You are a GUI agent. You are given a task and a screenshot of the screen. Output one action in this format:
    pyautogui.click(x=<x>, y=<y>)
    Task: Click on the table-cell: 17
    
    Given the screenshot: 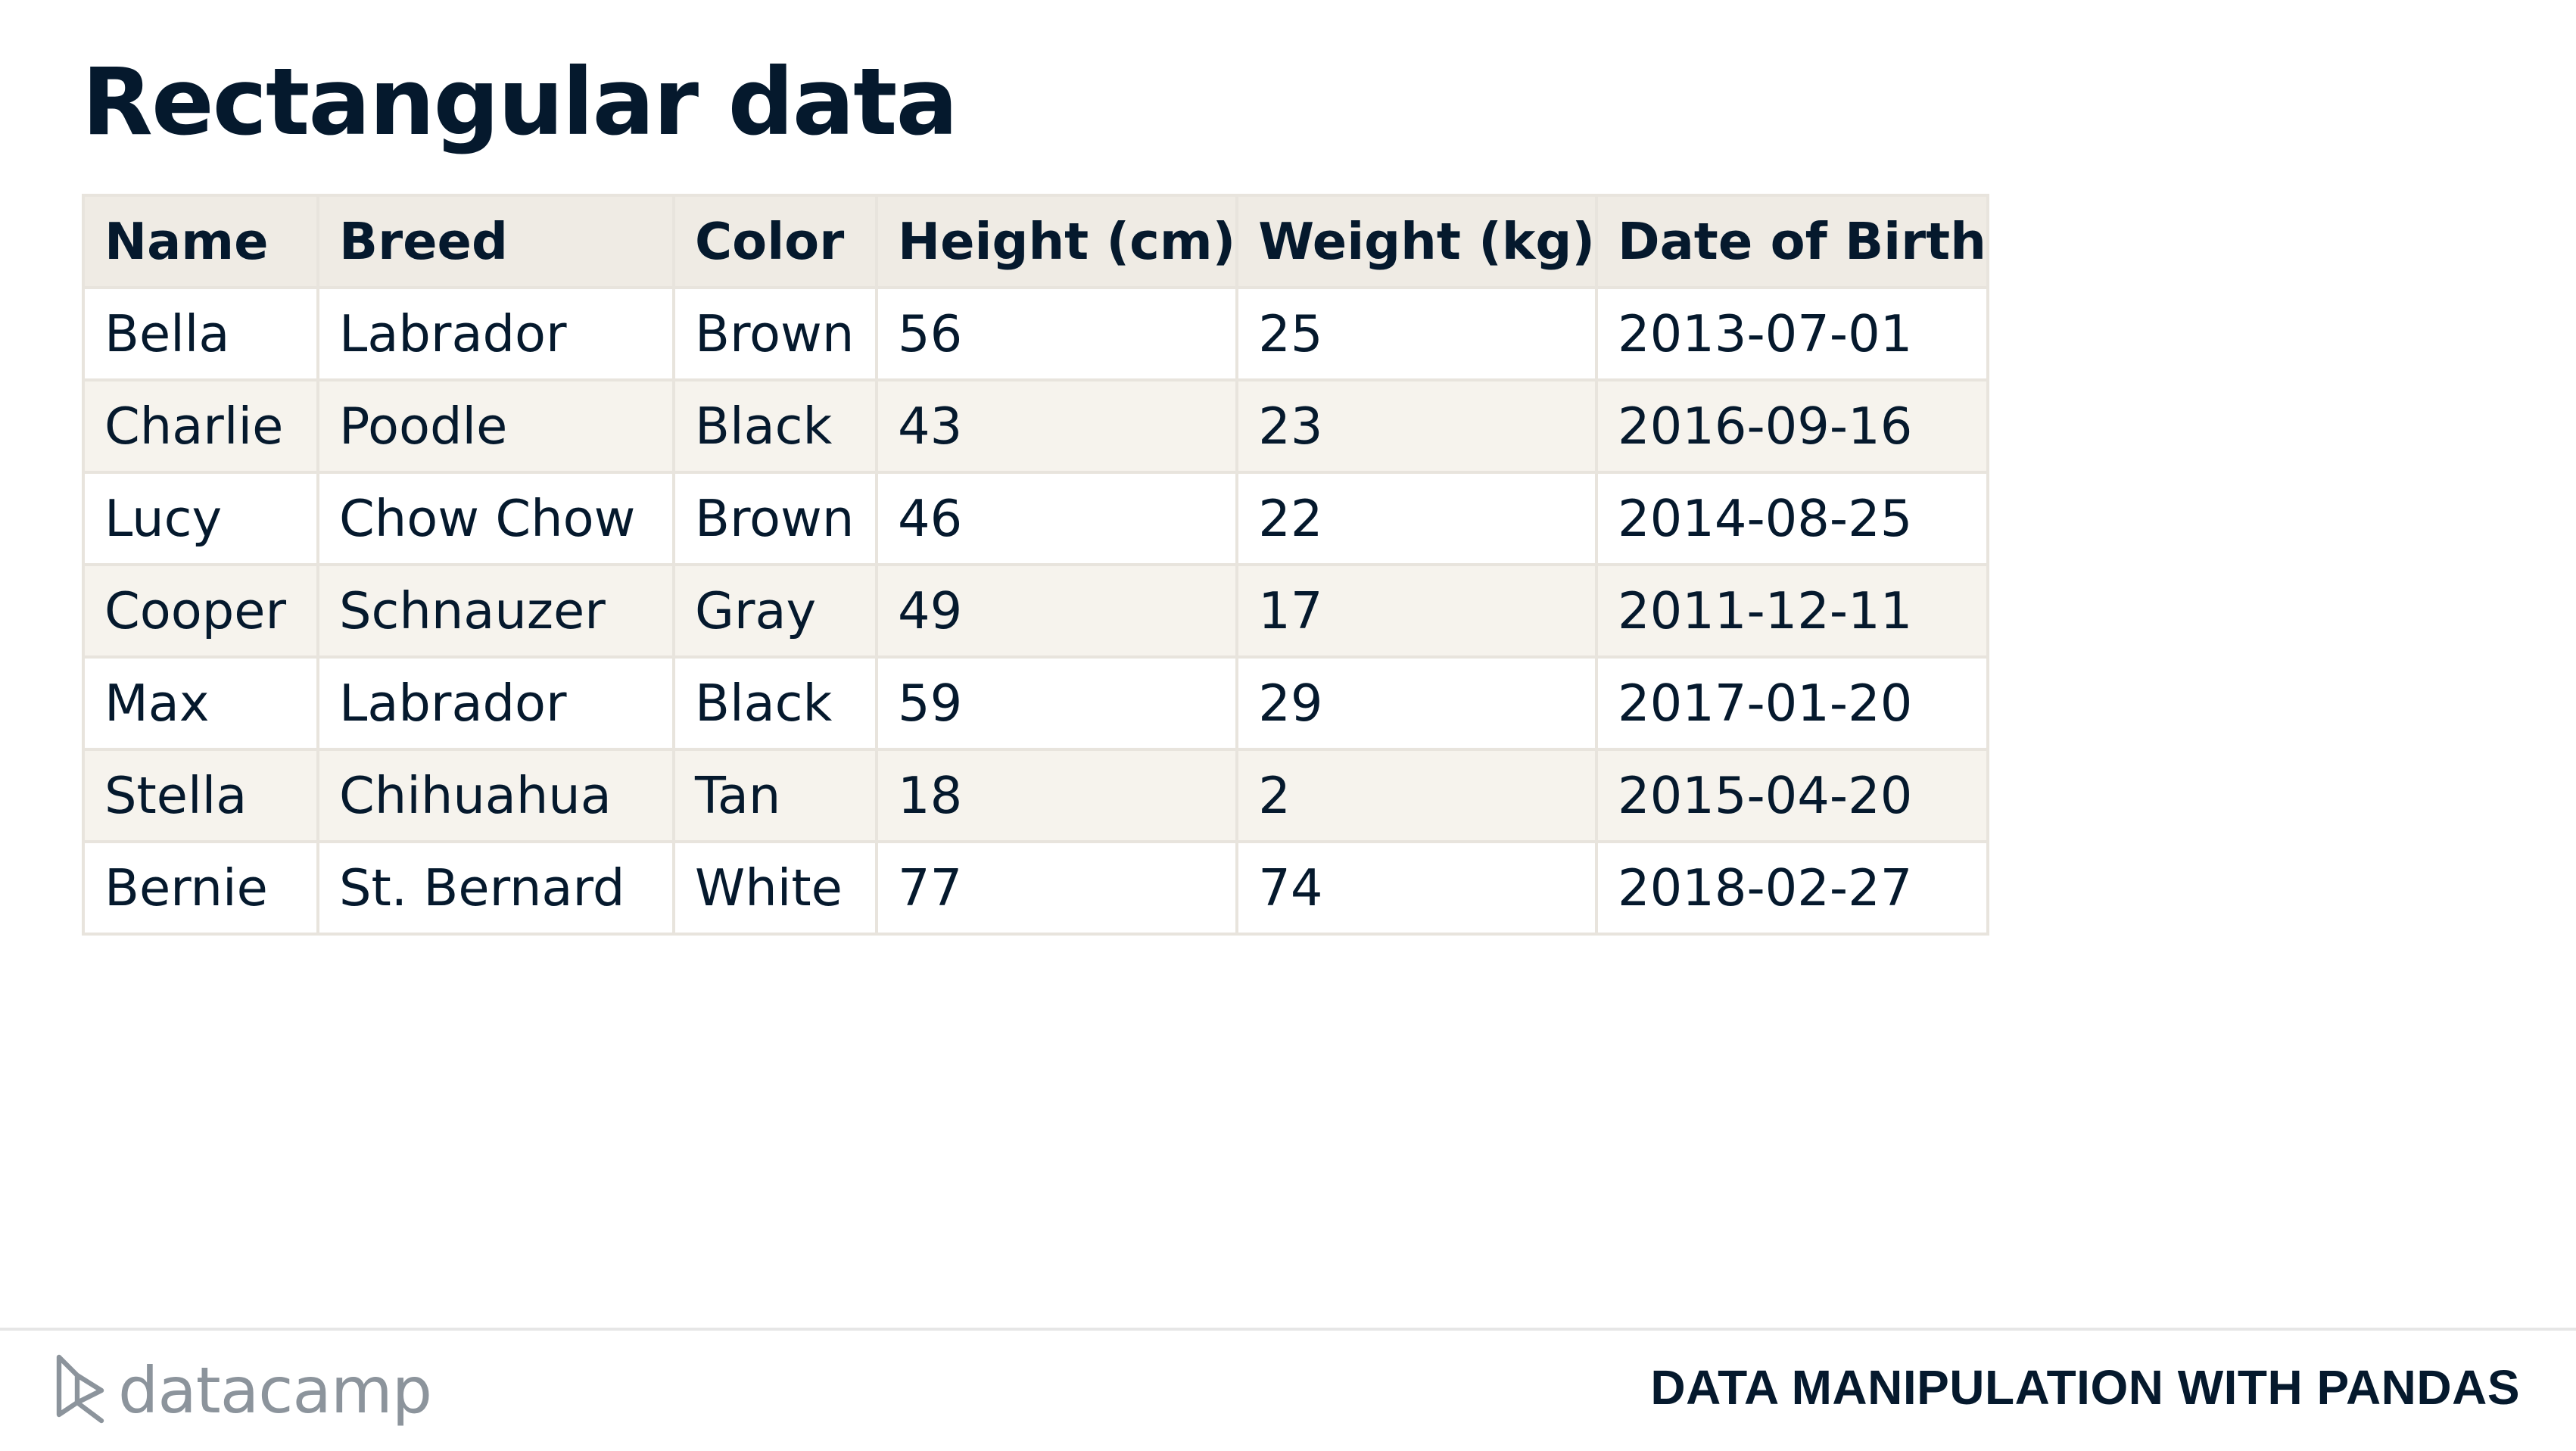 What is the action you would take?
    pyautogui.click(x=1416, y=611)
    